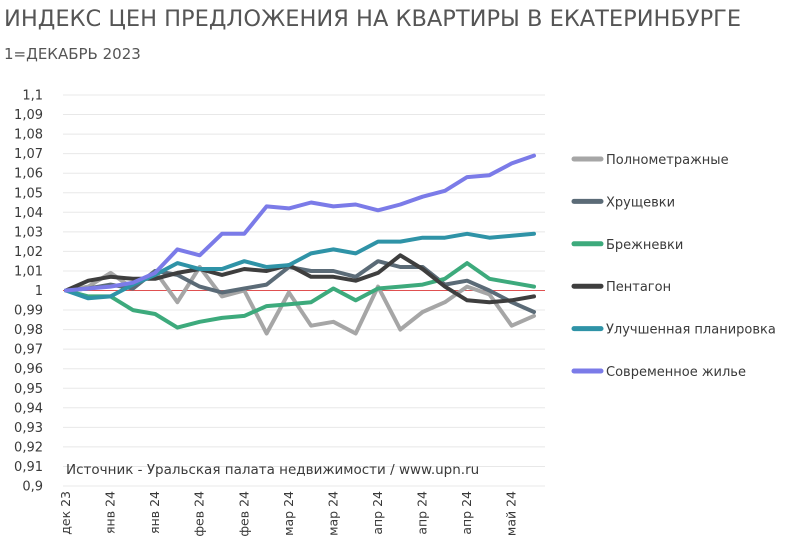  Describe the element at coordinates (28, 389) in the screenshot. I see `y-tick-label: 0,95` at that location.